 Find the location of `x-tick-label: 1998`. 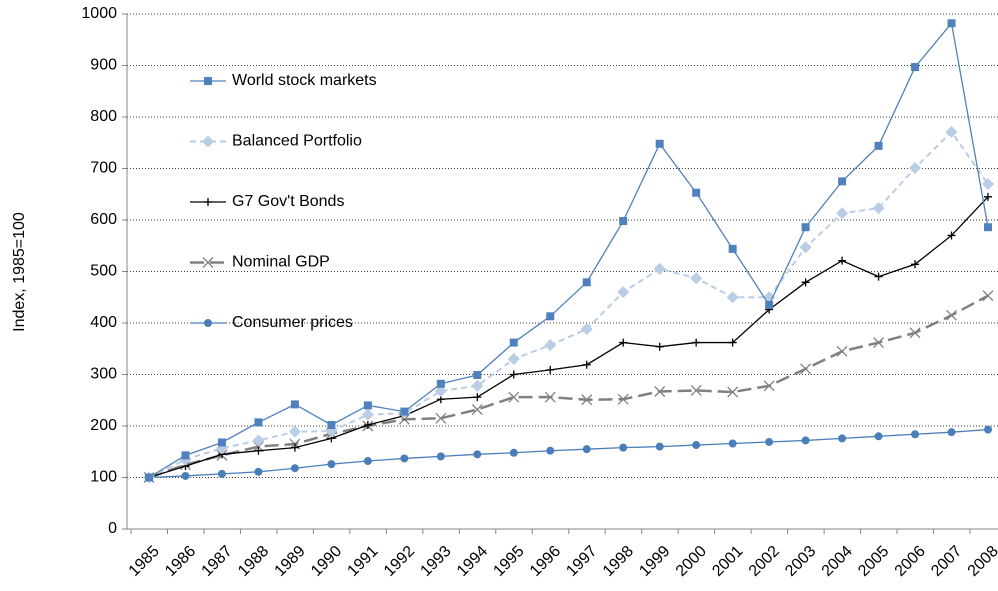

x-tick-label: 1998 is located at coordinates (618, 561).